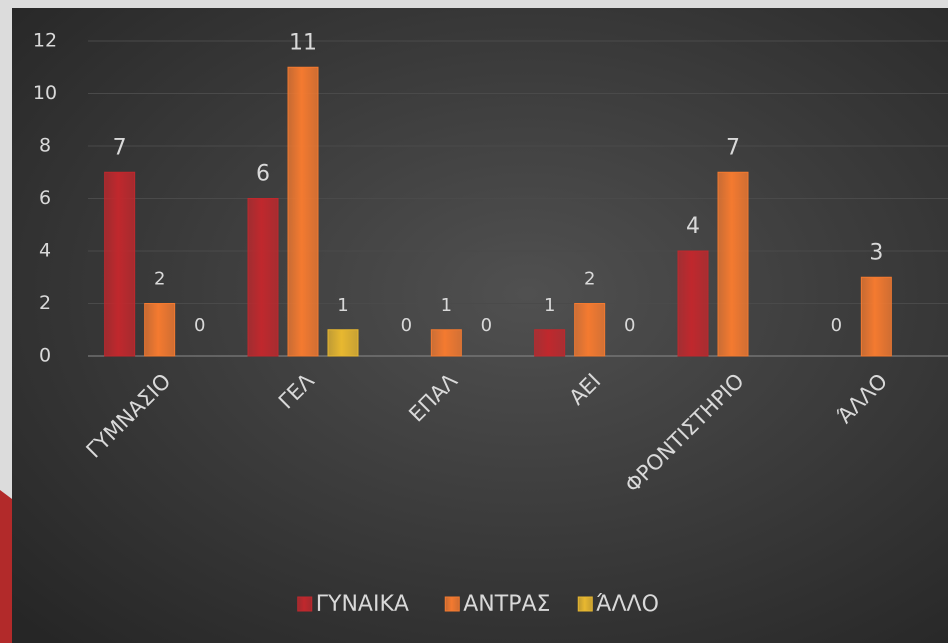 The height and width of the screenshot is (643, 948). What do you see at coordinates (627, 604) in the screenshot?
I see `legend-label: ΆΛΛΟ` at bounding box center [627, 604].